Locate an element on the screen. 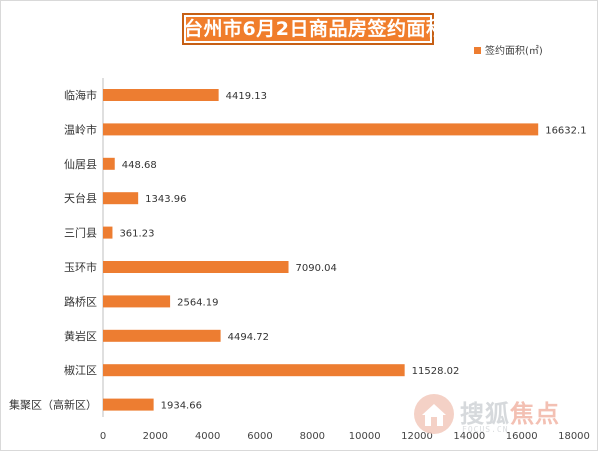  x-tick-label: 14000 is located at coordinates (469, 436).